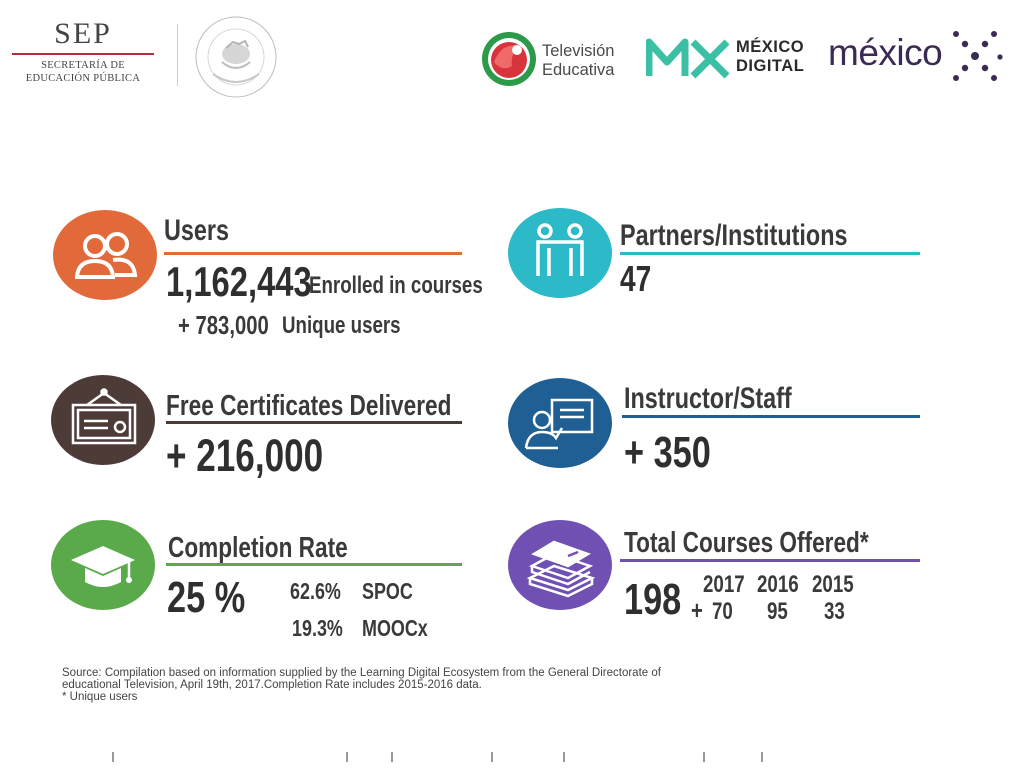 Image resolution: width=1024 pixels, height=768 pixels. I want to click on users-circle, so click(105, 255).